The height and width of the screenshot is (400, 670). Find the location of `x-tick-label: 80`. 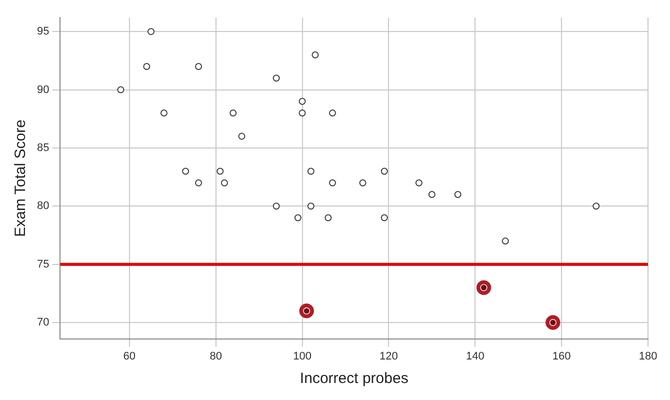

x-tick-label: 80 is located at coordinates (216, 356).